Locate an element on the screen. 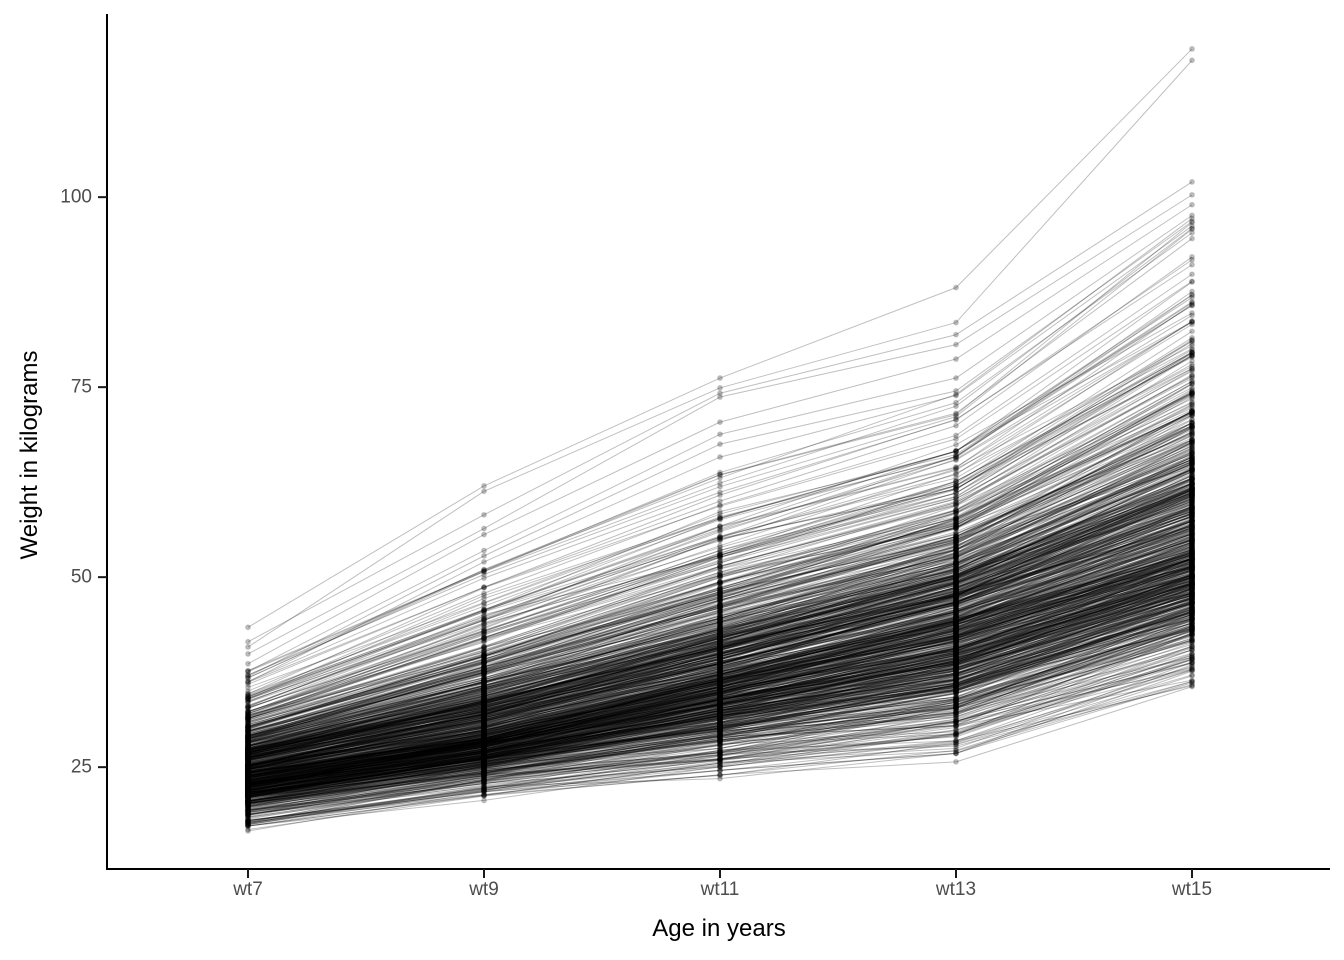 The width and height of the screenshot is (1344, 960). x-tick-label: wt7 is located at coordinates (248, 889).